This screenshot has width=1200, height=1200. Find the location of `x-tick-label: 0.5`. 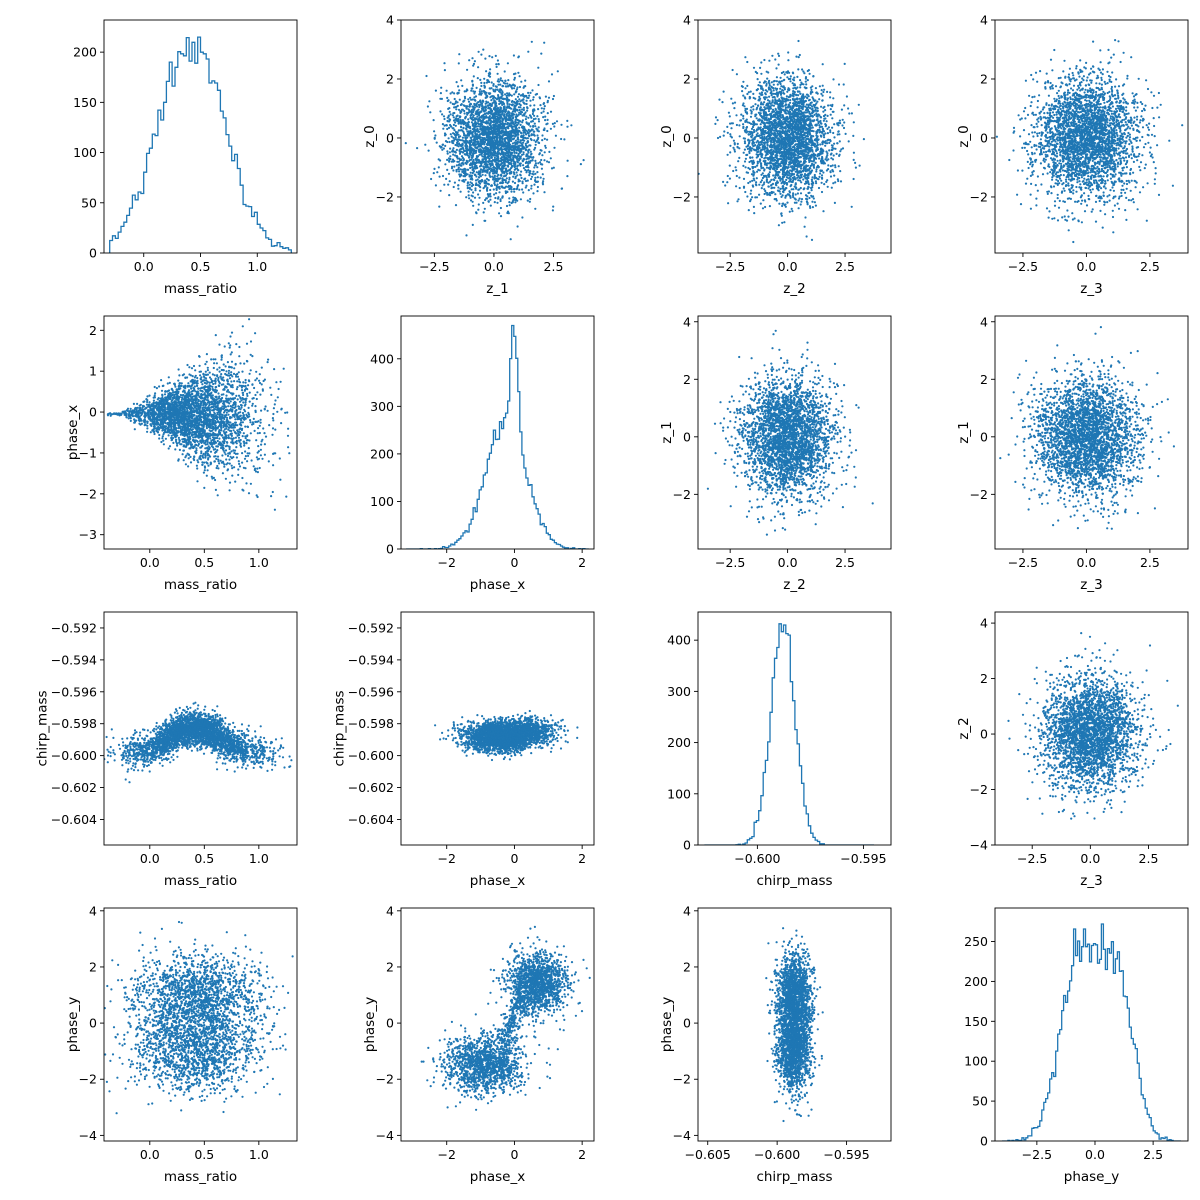

x-tick-label: 0.5 is located at coordinates (201, 266).